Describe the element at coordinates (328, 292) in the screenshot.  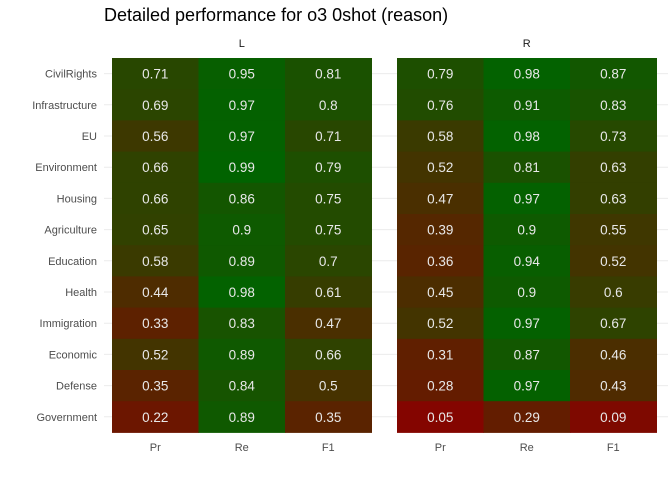
I see `cell-value-label: 0.61` at that location.